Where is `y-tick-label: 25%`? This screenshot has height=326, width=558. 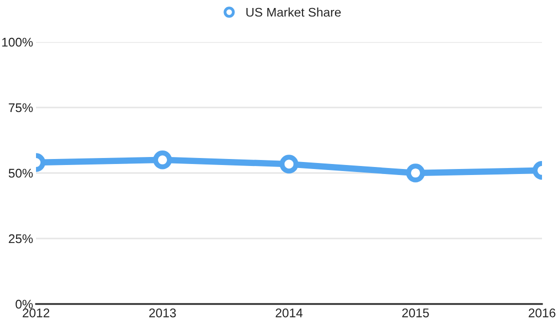
y-tick-label: 25% is located at coordinates (20, 239).